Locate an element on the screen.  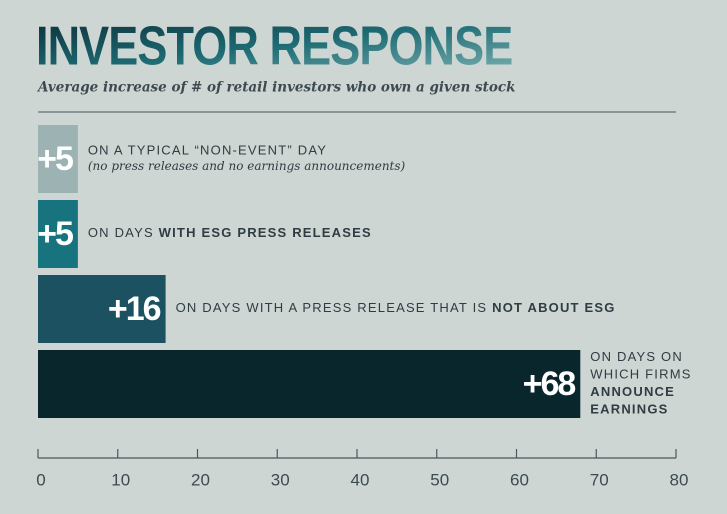
value-label: +16 is located at coordinates (134, 309).